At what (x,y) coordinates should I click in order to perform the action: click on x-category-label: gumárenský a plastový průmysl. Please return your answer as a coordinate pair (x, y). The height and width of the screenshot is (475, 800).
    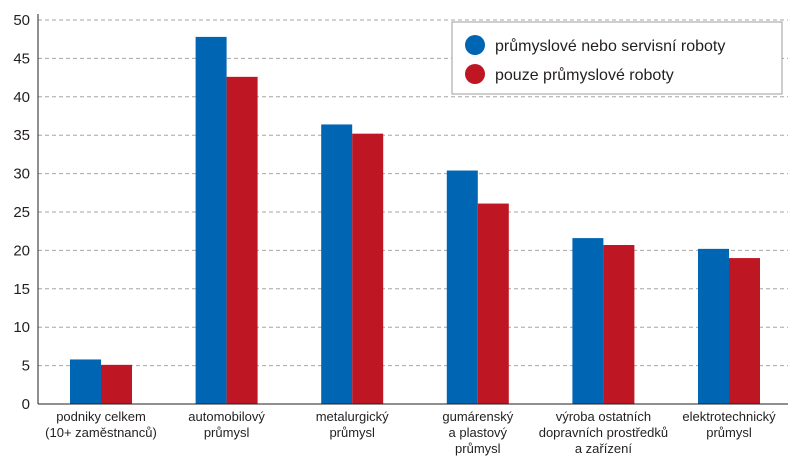
    Looking at the image, I should click on (477, 432).